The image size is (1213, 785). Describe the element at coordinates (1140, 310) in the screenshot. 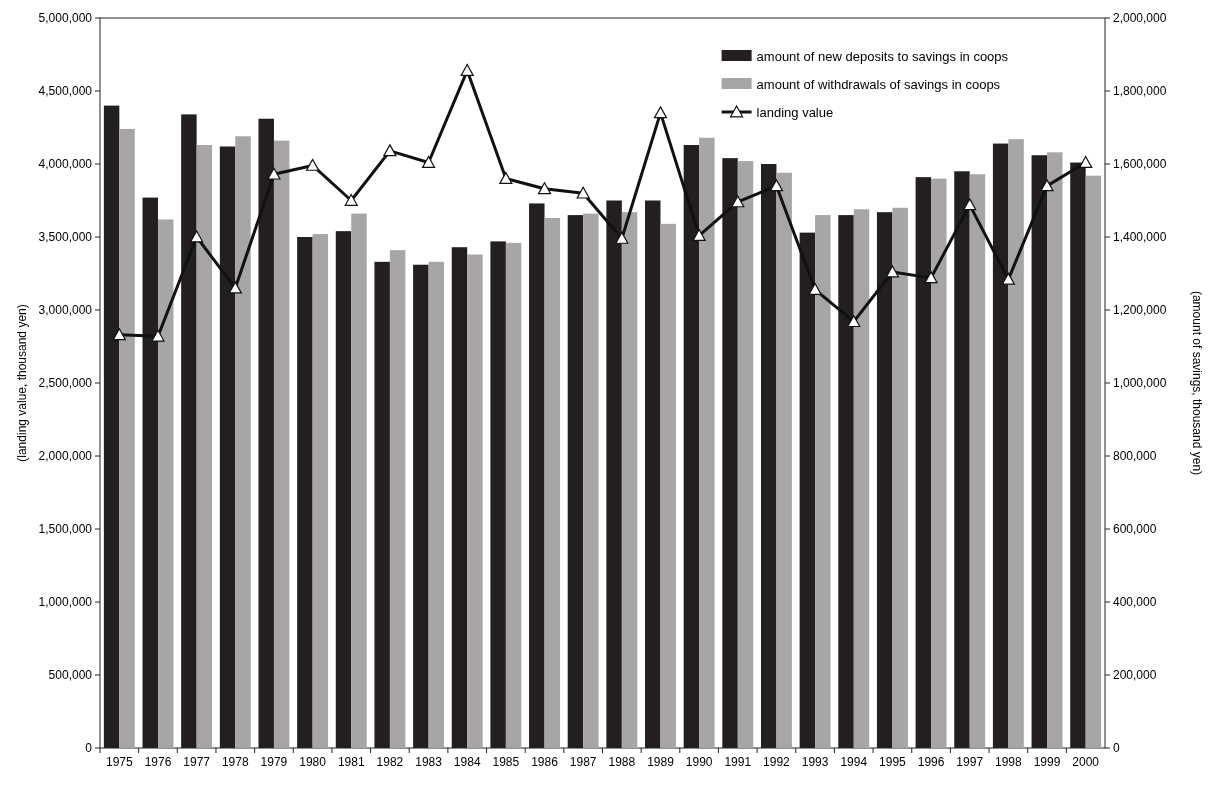

I see `y2-tick-label: 1,200,000` at that location.